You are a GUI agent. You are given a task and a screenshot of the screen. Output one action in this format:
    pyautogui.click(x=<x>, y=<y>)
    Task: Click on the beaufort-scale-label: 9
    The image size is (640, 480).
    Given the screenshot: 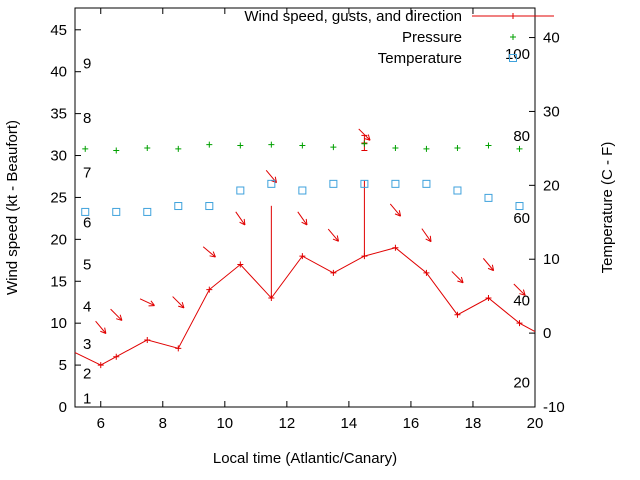 What is the action you would take?
    pyautogui.click(x=87, y=63)
    